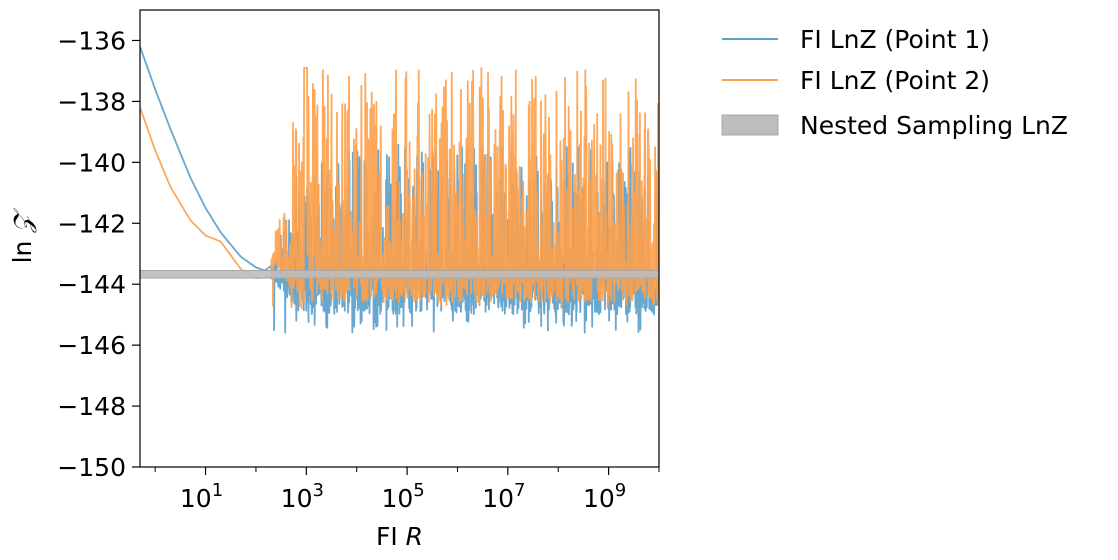  I want to click on y-tick-label: −150, so click(91, 467).